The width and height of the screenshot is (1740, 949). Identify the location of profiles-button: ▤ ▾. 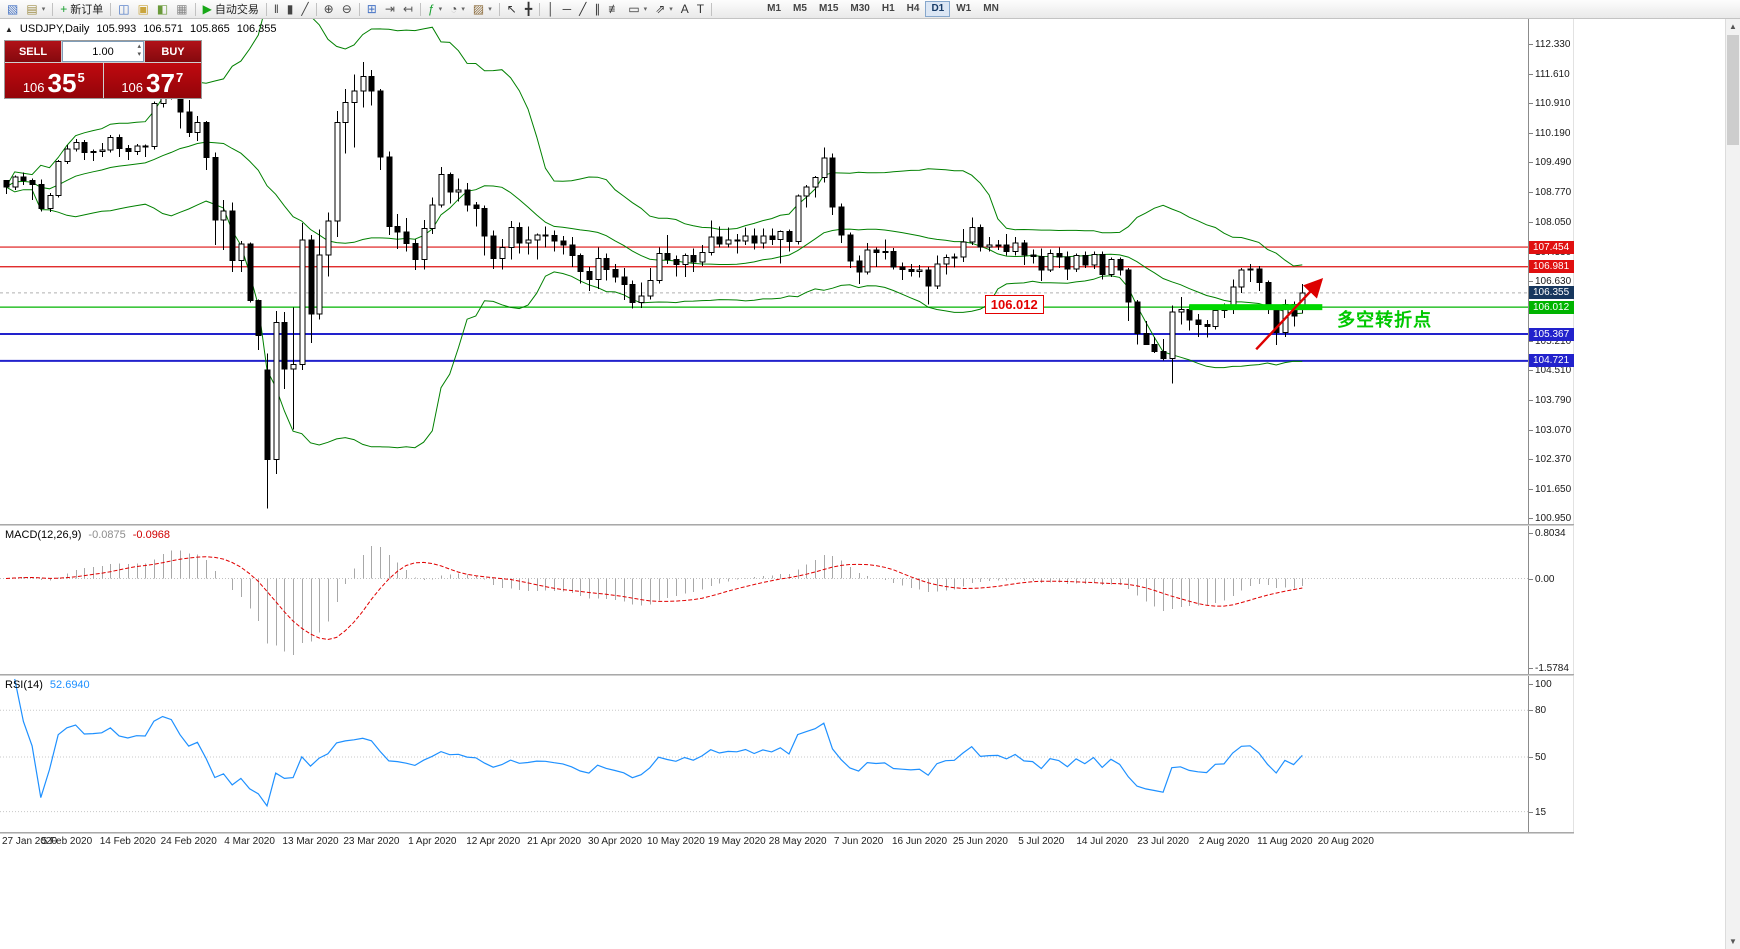
(35, 9).